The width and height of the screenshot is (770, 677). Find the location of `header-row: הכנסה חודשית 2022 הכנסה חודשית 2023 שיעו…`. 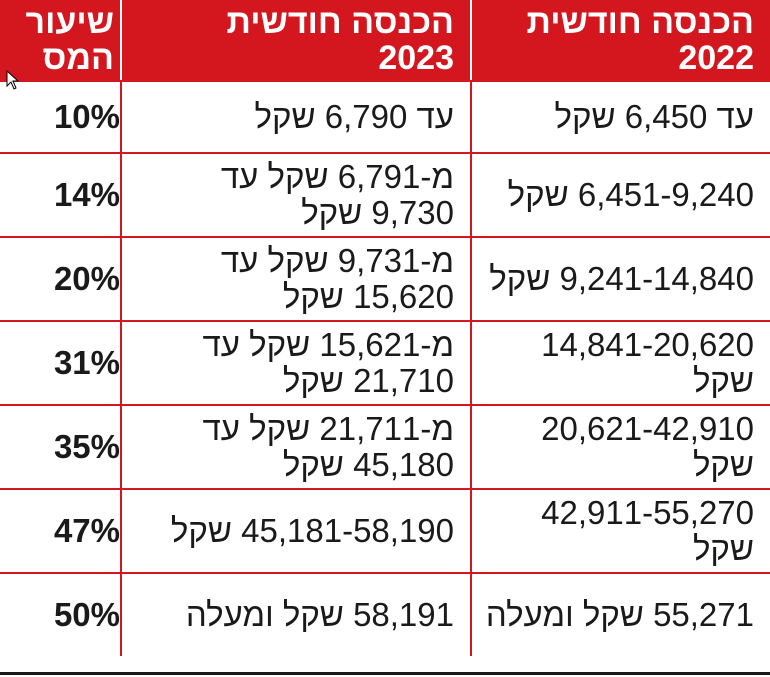

header-row: הכנסה חודשית 2022 הכנסה חודשית 2023 שיעו… is located at coordinates (385, 40).